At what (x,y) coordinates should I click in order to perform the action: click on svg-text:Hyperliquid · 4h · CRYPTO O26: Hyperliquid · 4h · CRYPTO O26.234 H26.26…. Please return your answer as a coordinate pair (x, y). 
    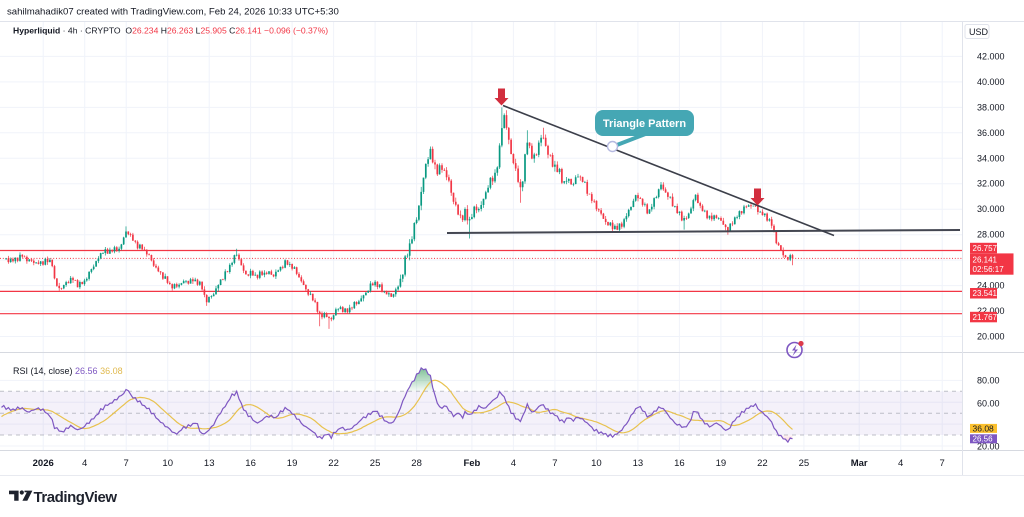
    Looking at the image, I should click on (170, 31).